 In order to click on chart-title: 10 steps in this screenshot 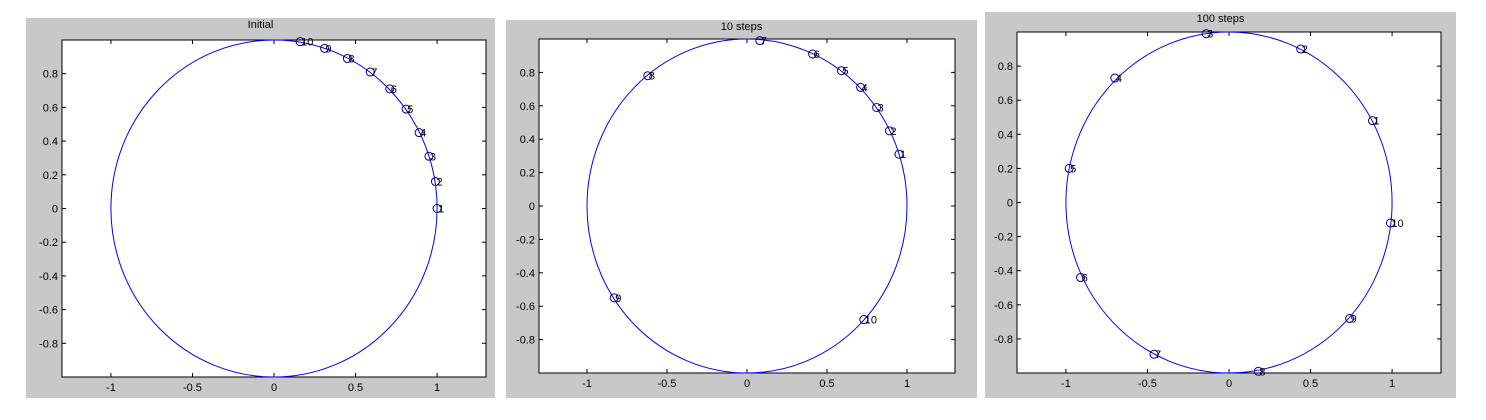, I will do `click(741, 27)`.